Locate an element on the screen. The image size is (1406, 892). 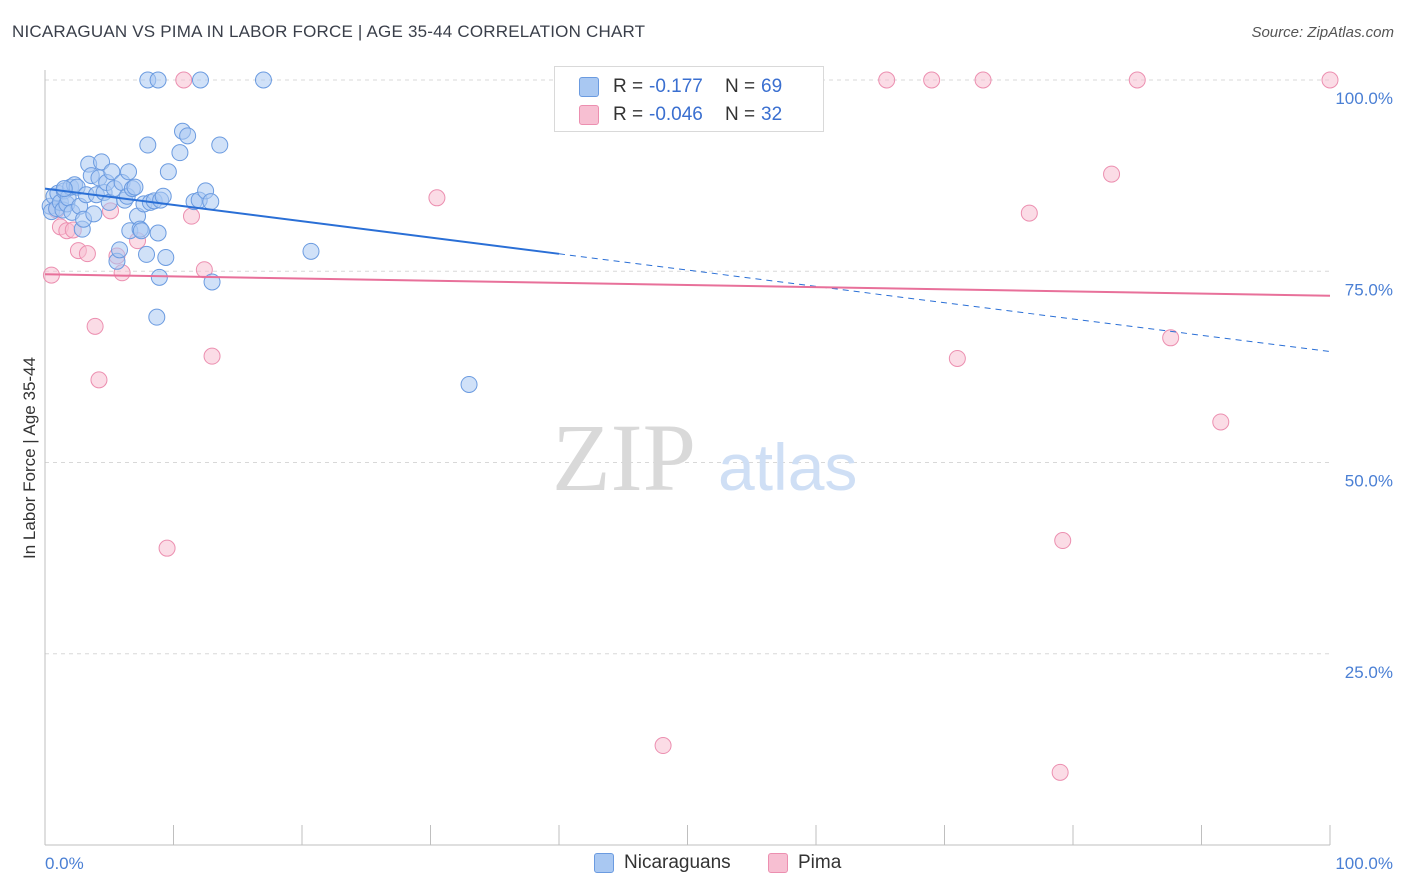
legend-swatch-nicaraguans is located at coordinates (604, 863).